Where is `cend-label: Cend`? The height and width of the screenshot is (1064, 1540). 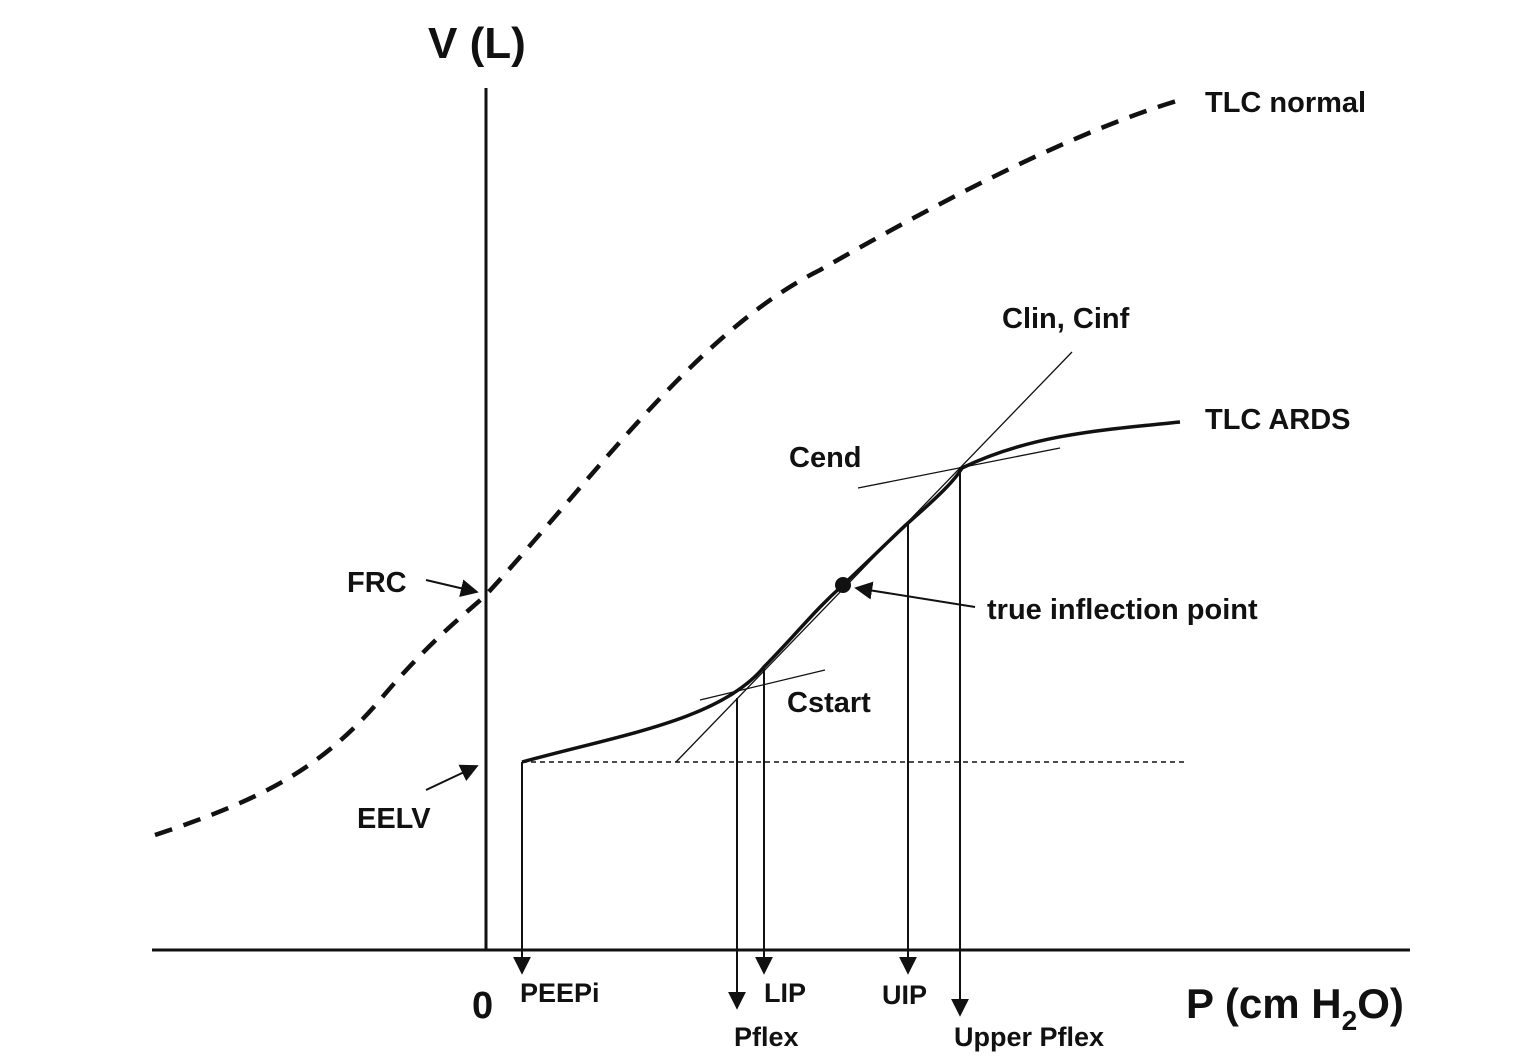
cend-label: Cend is located at coordinates (825, 458).